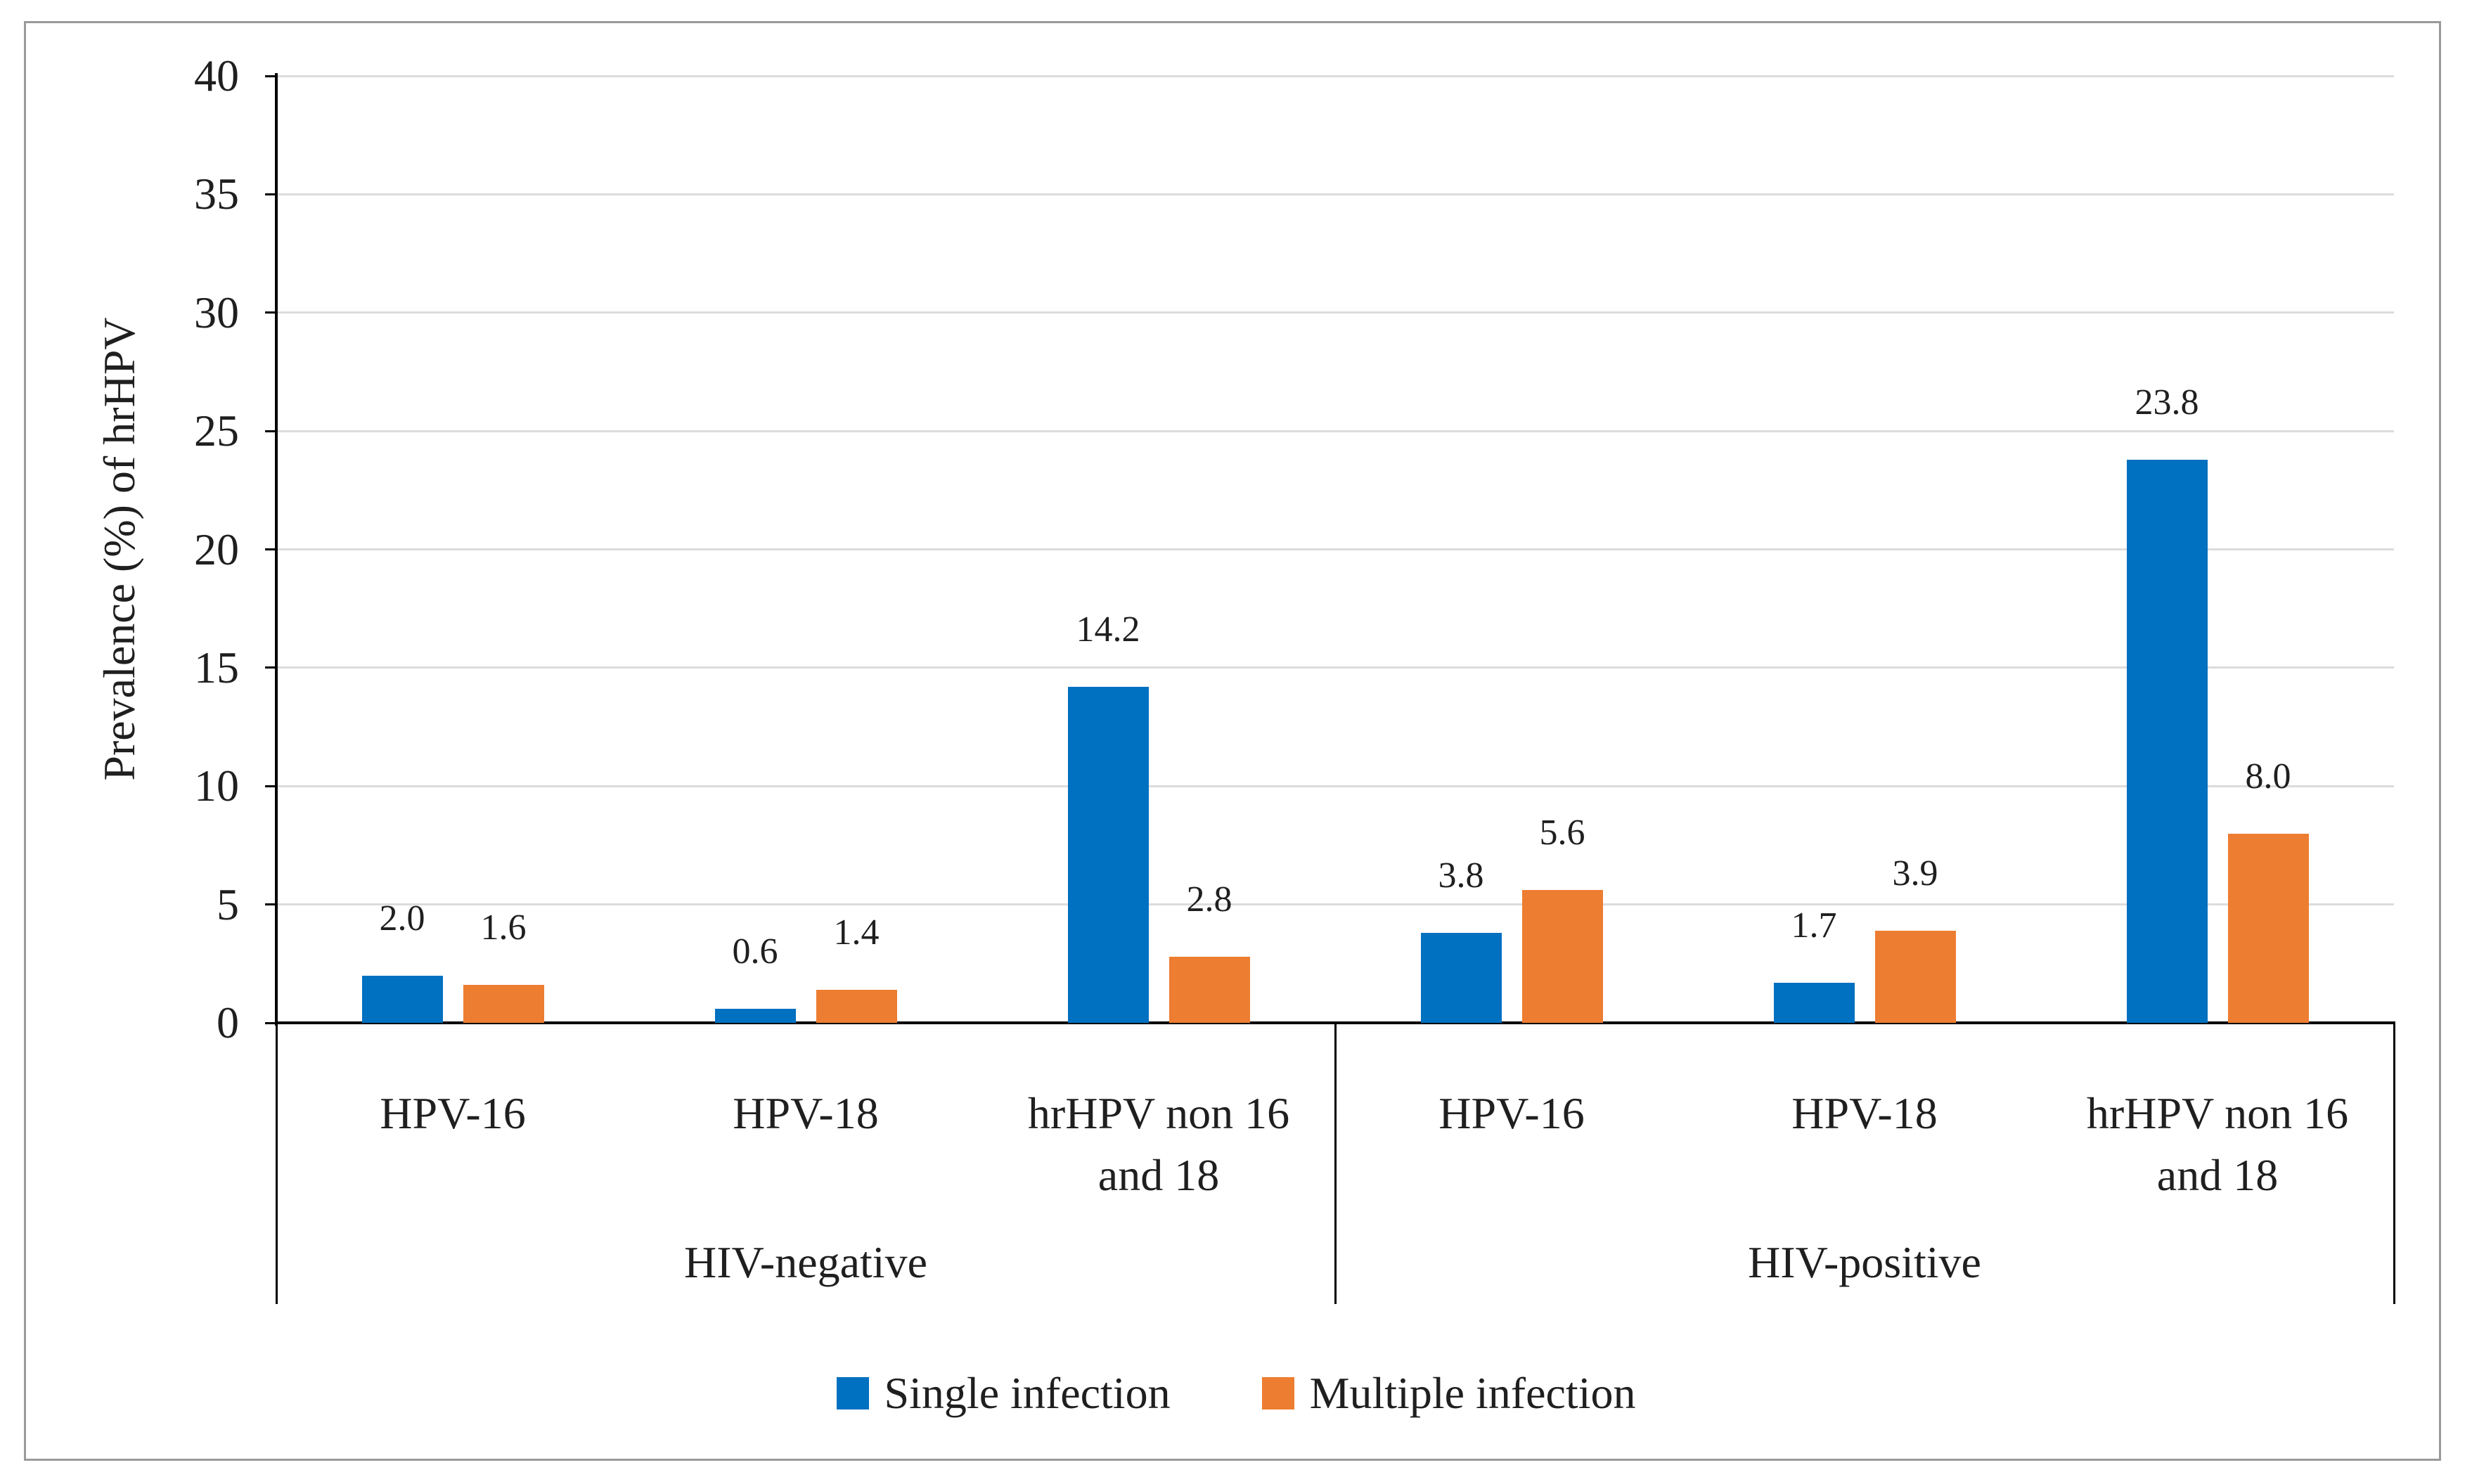 The width and height of the screenshot is (2472, 1484). I want to click on category-label-4: HPV-18, so click(1864, 1113).